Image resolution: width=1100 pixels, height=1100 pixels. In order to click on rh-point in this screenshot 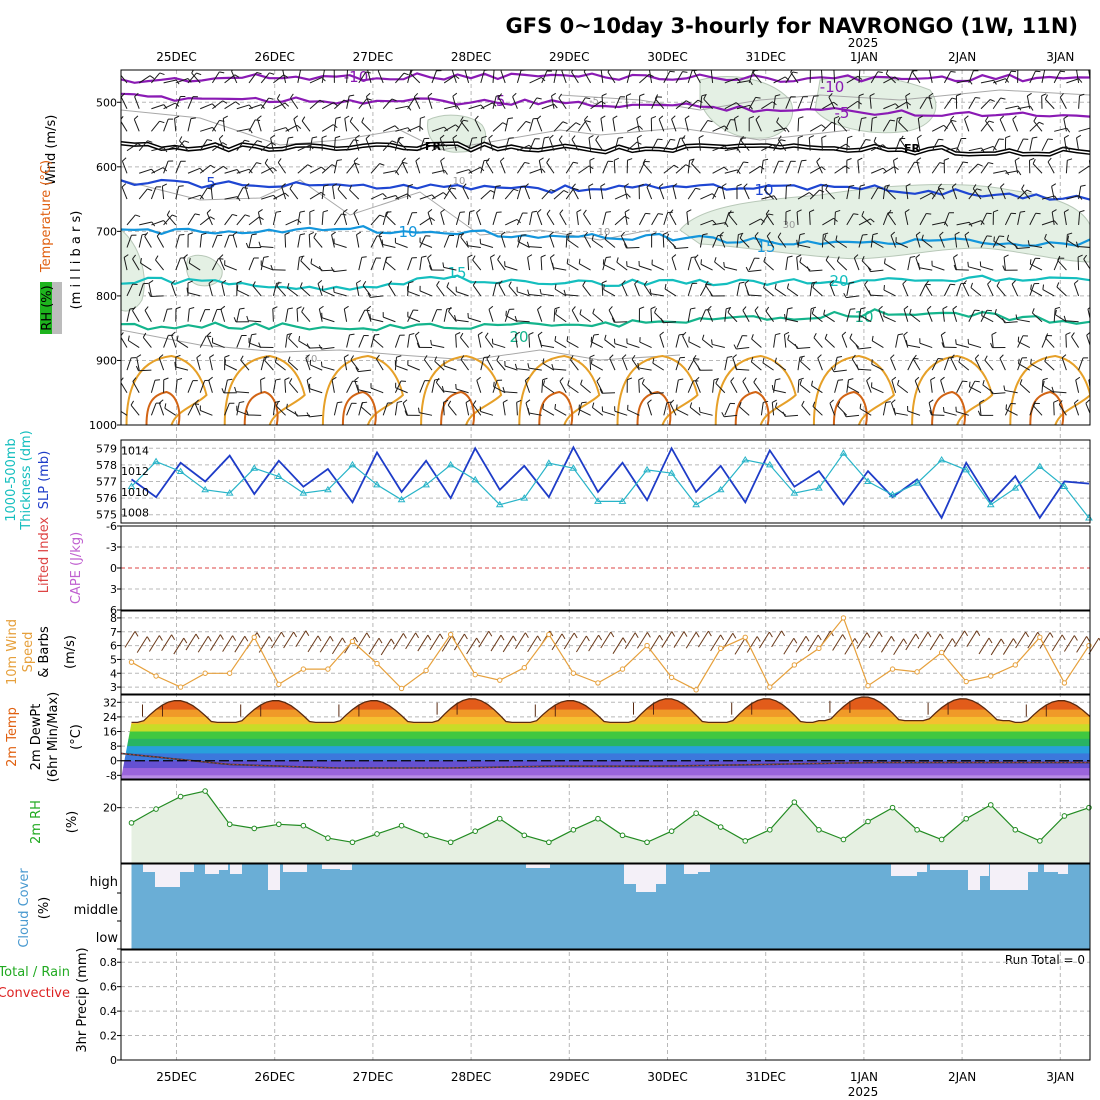, I will do `click(279, 824)`.